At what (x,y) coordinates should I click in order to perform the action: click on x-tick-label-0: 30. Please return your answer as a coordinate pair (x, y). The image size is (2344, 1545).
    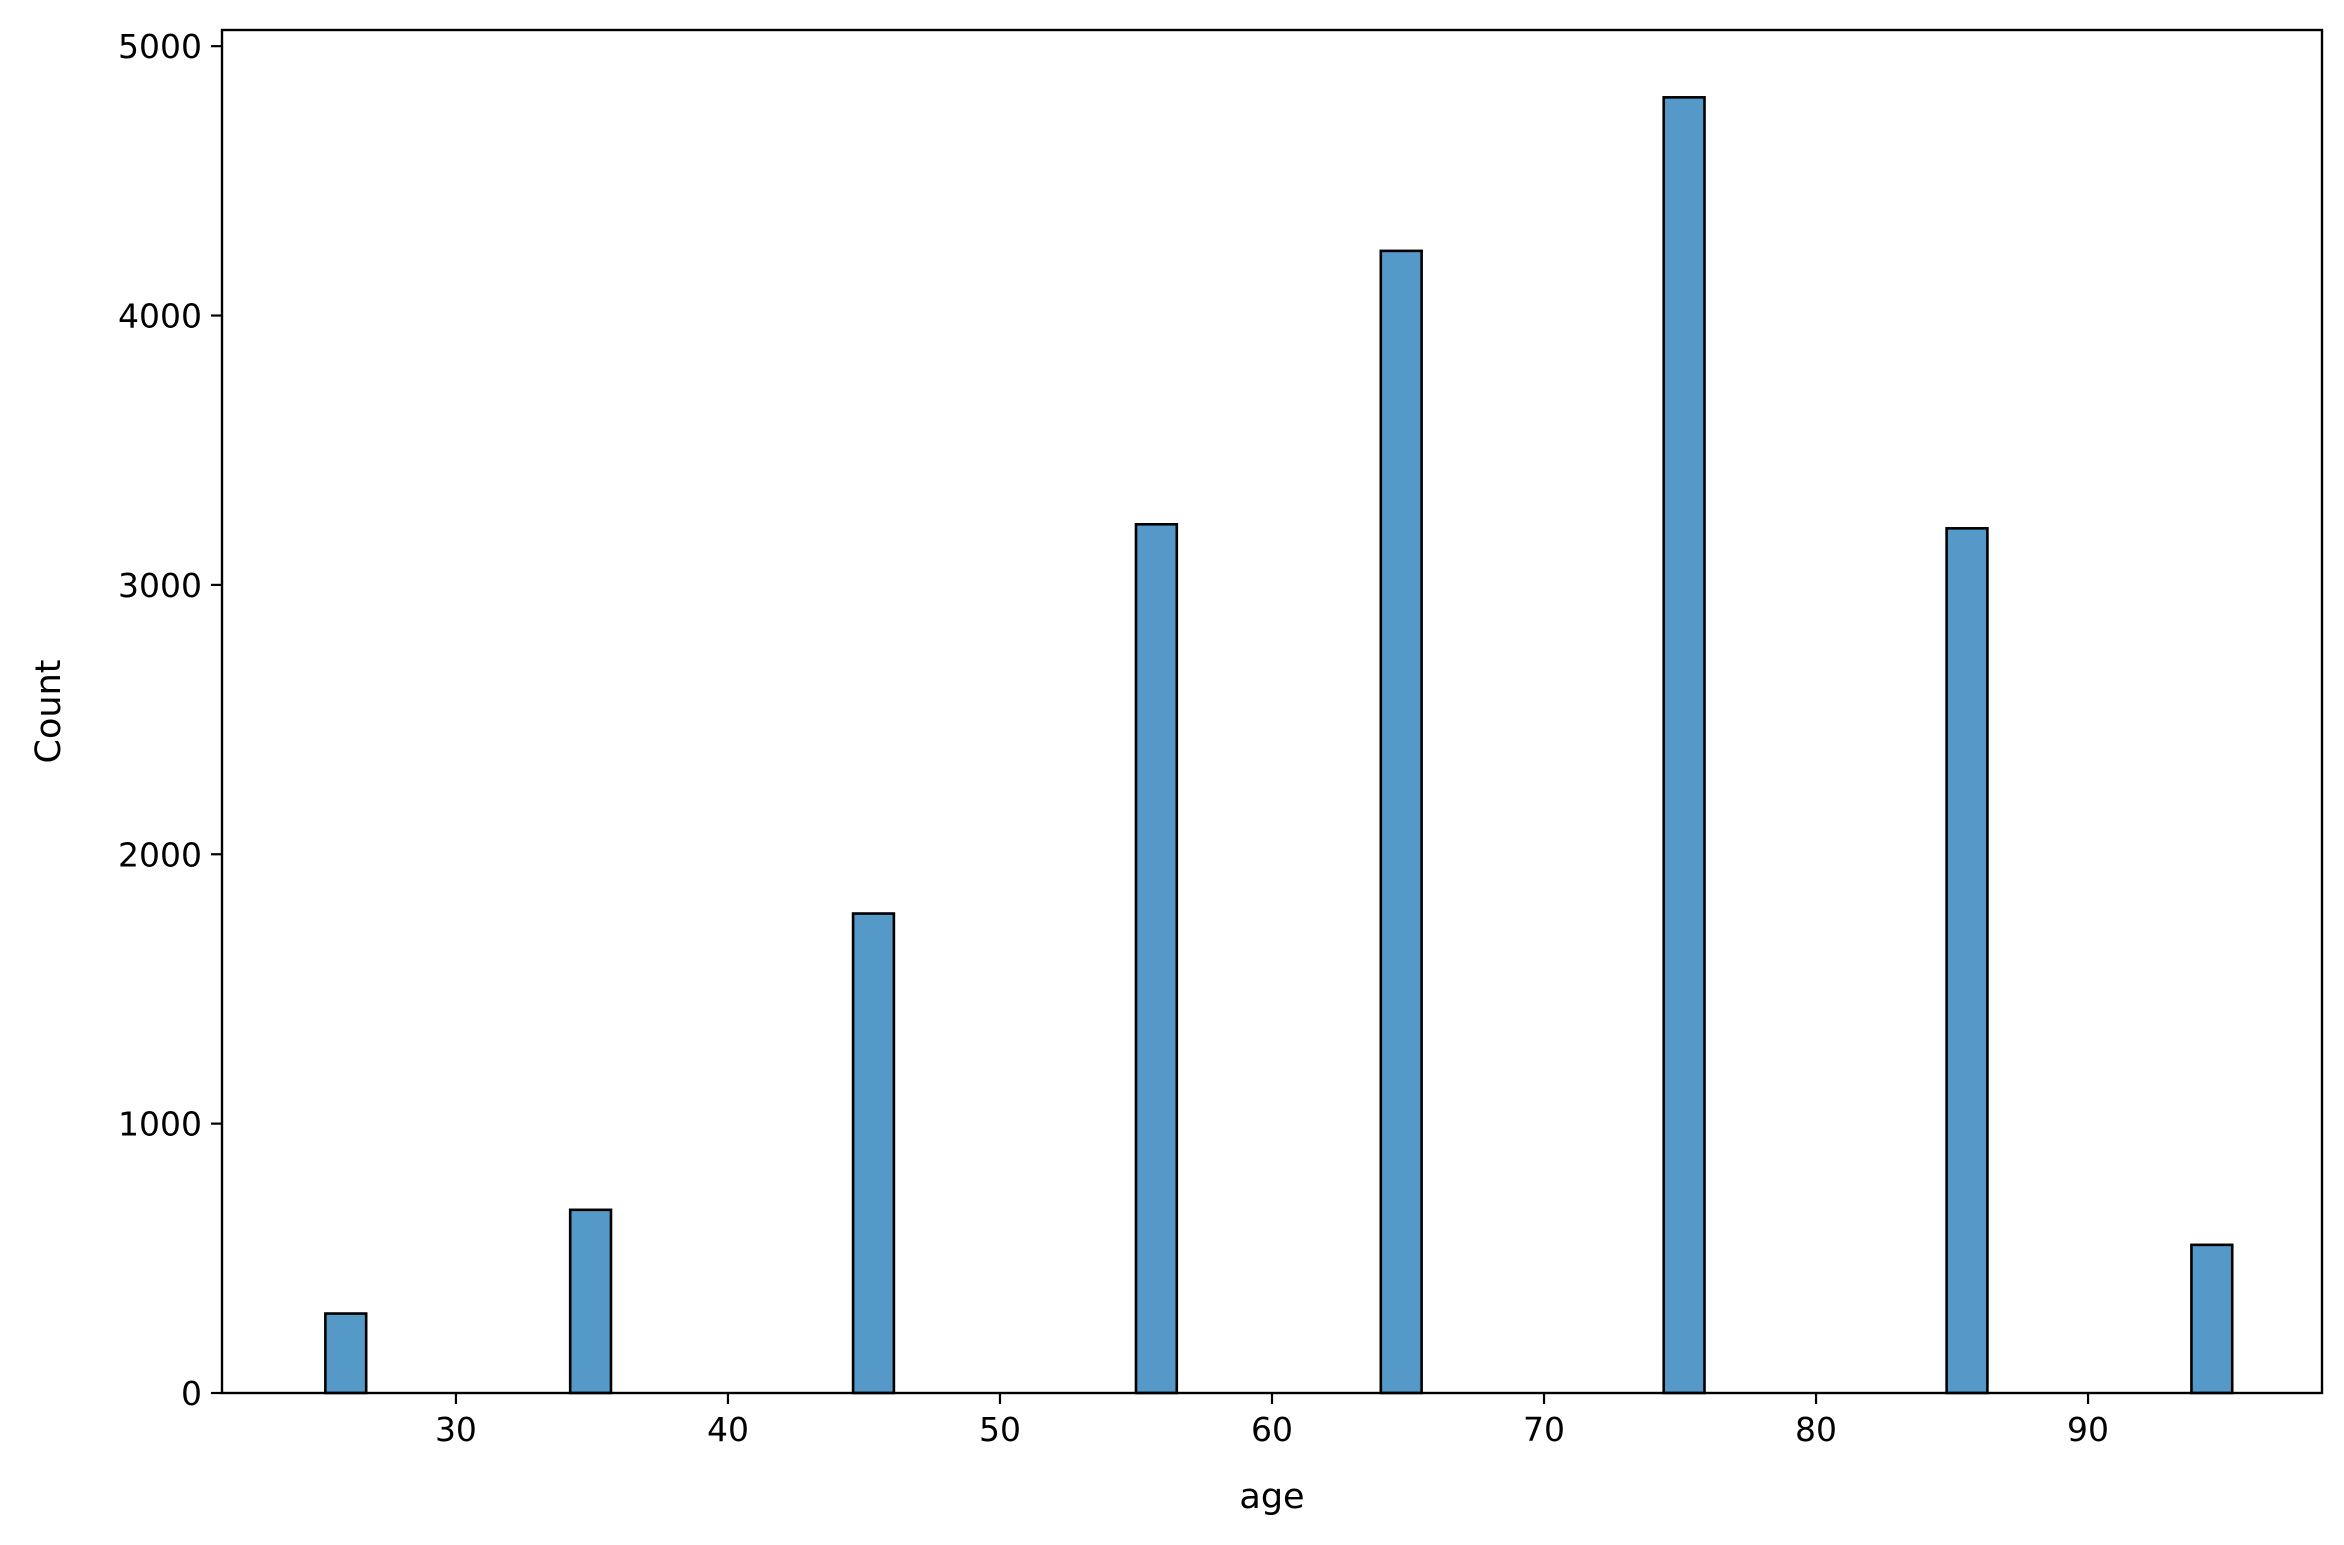
    Looking at the image, I should click on (456, 1429).